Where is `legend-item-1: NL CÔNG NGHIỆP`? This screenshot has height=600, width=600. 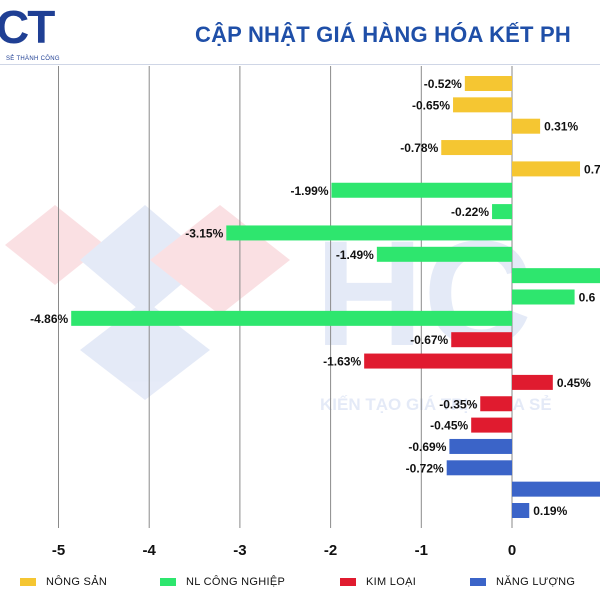 legend-item-1: NL CÔNG NGHIỆP is located at coordinates (222, 582).